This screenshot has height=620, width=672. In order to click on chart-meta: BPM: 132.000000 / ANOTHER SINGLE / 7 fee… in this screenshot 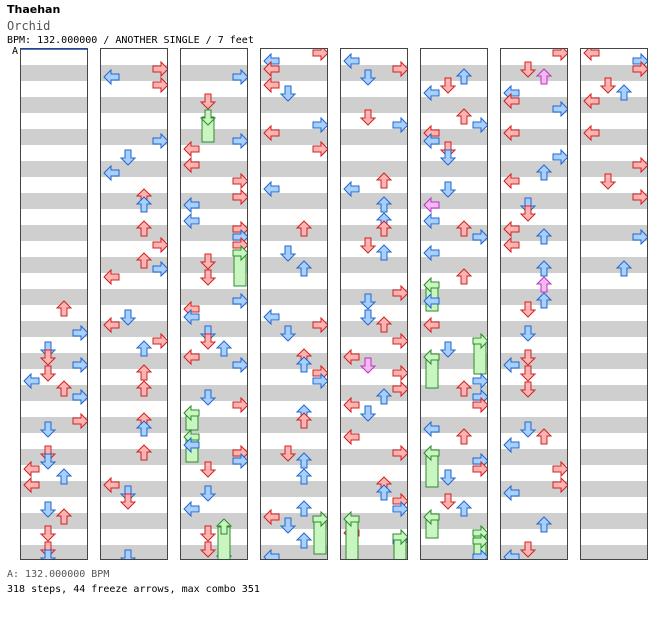, I will do `click(130, 40)`.